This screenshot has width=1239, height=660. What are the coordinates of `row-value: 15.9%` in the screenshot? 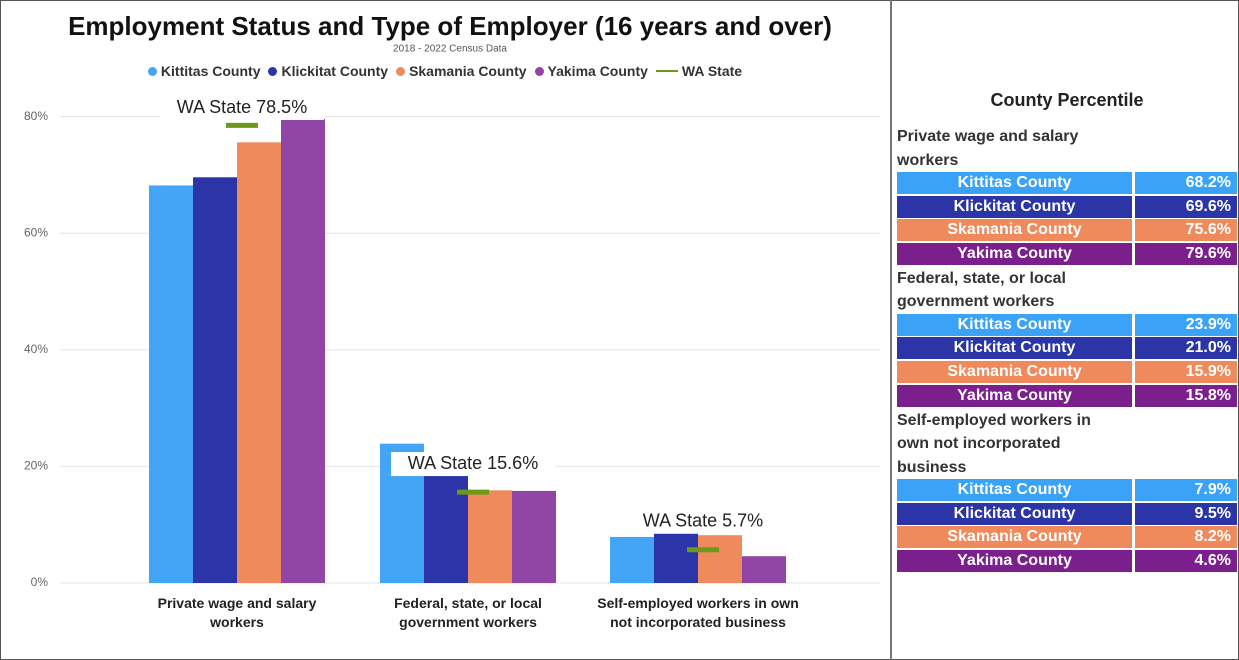 It's located at (1186, 372).